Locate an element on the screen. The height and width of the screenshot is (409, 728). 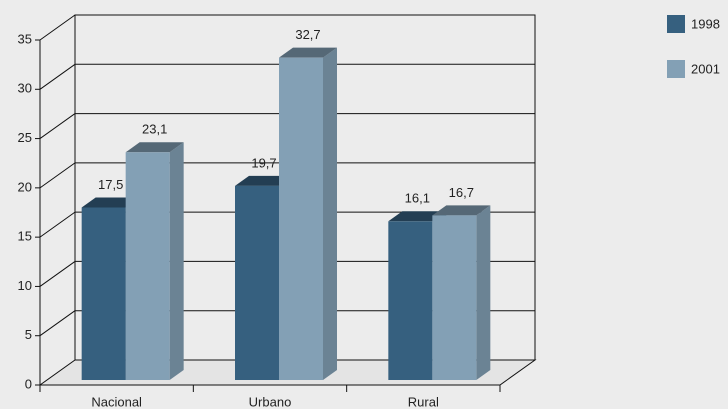
legend-label: 1998 is located at coordinates (705, 23).